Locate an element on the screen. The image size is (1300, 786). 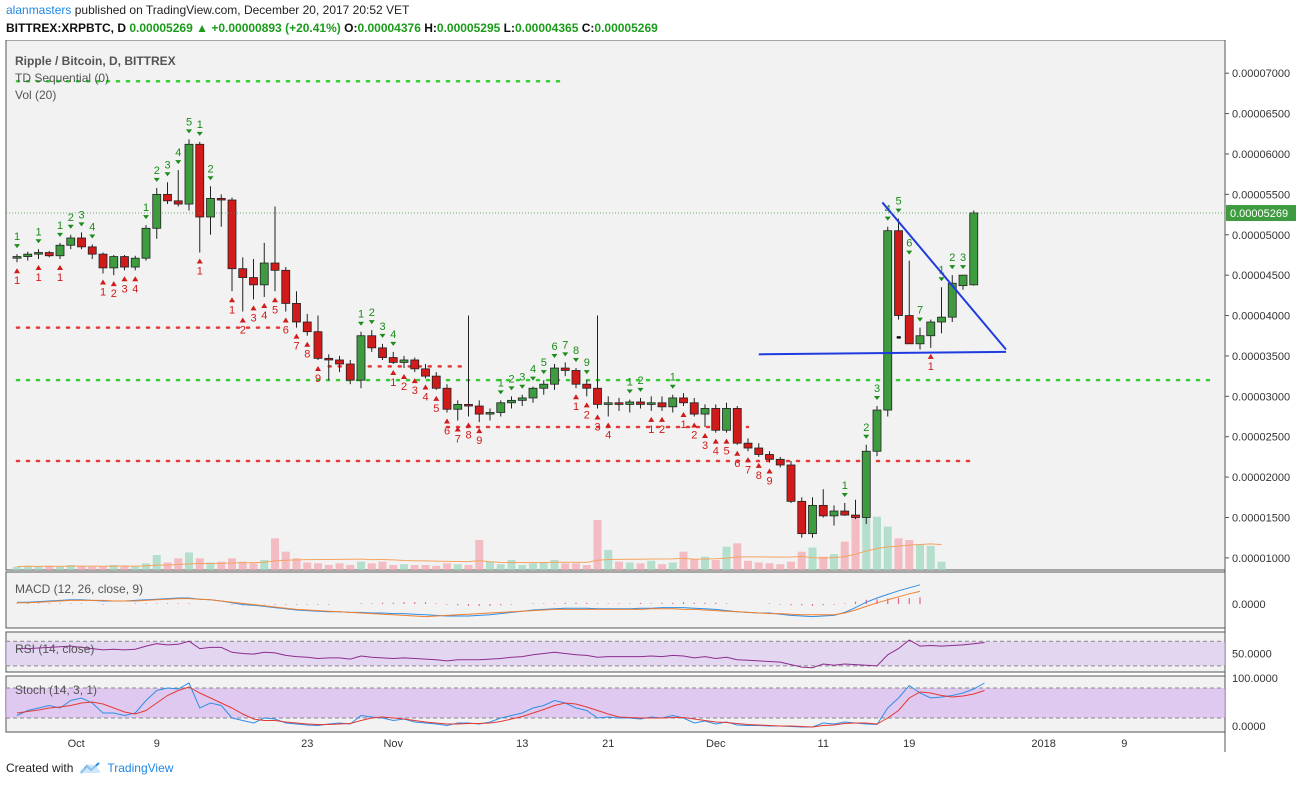
author-link: alanmasters is located at coordinates (39, 10).